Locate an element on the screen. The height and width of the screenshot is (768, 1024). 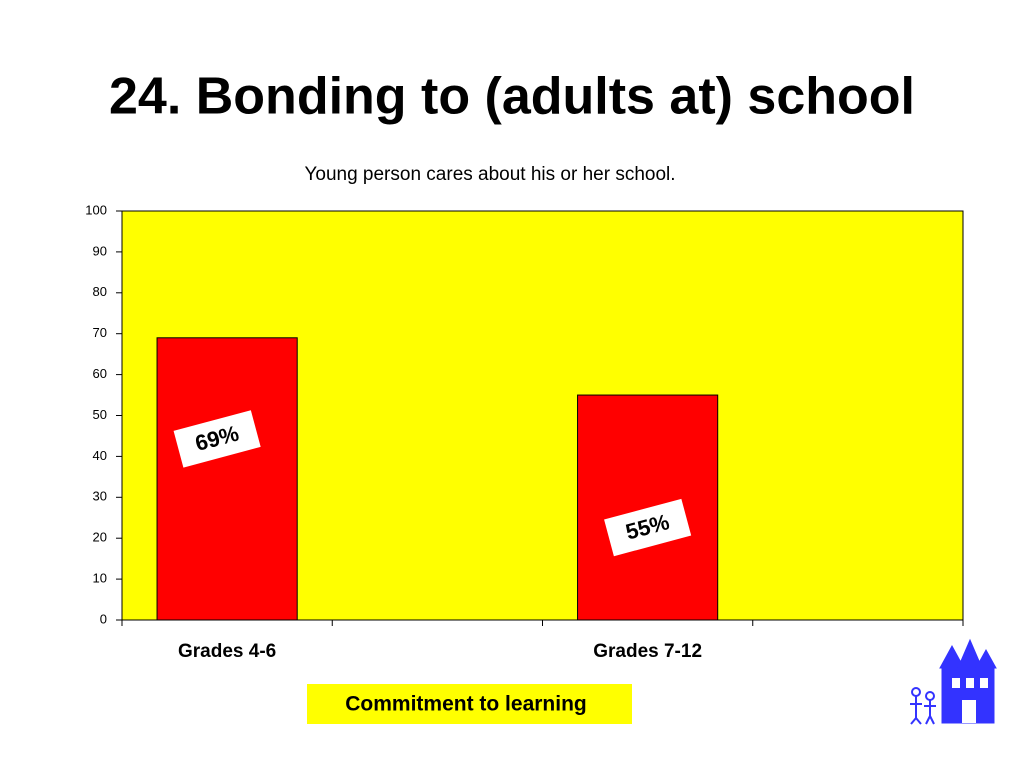
value-label: 69% is located at coordinates (217, 439).